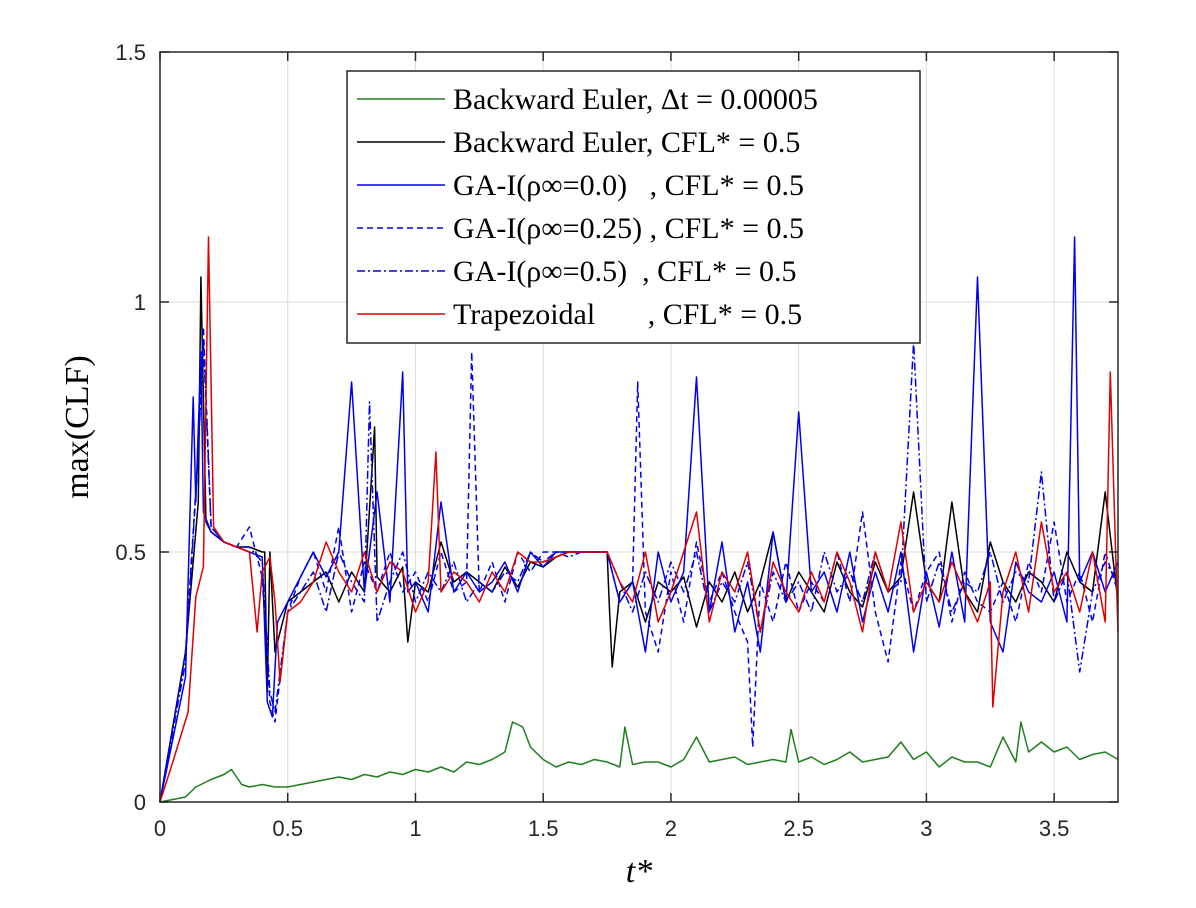 Image resolution: width=1196 pixels, height=908 pixels. I want to click on legend-label-5: Trapezoidal , CFL* = 0.5, so click(627, 314).